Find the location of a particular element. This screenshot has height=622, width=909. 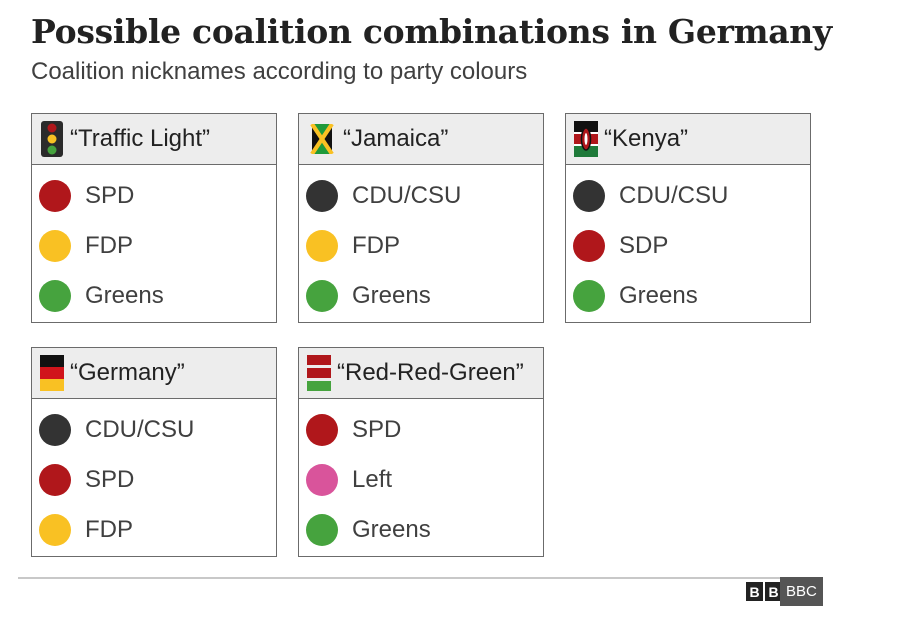

coalition-card-kenya: “Kenya” CDU/CSU SDP Greens is located at coordinates (688, 218).